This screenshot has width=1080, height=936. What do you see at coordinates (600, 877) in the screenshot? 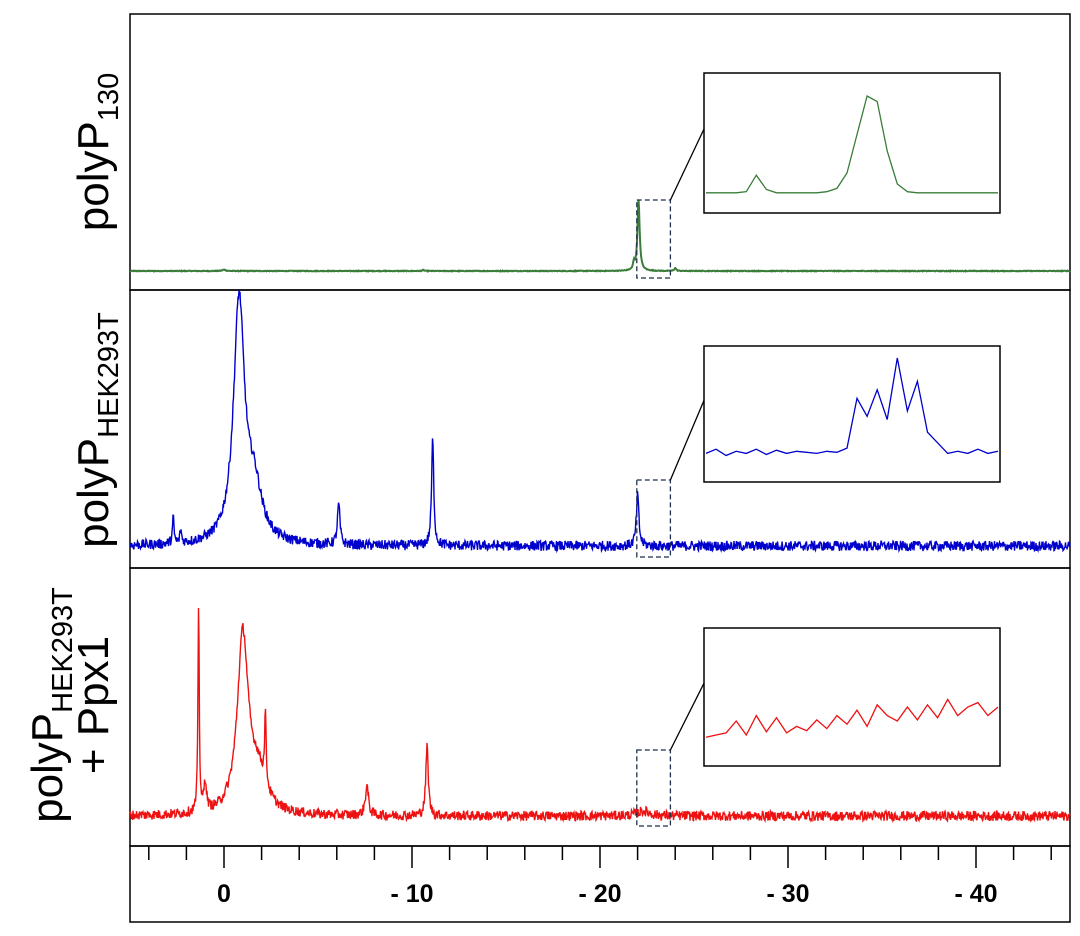
I see `x-axis: 0 - 10 - 20 - 30 - 40` at bounding box center [600, 877].